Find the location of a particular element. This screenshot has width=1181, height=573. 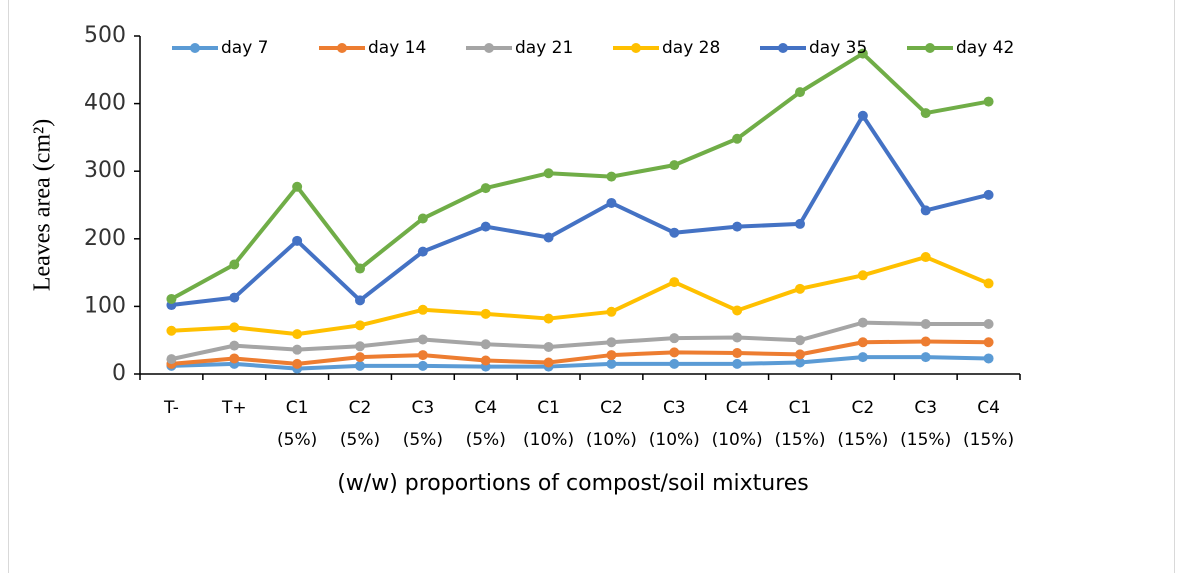

x-tick-label: C3 (10%) is located at coordinates (674, 424).